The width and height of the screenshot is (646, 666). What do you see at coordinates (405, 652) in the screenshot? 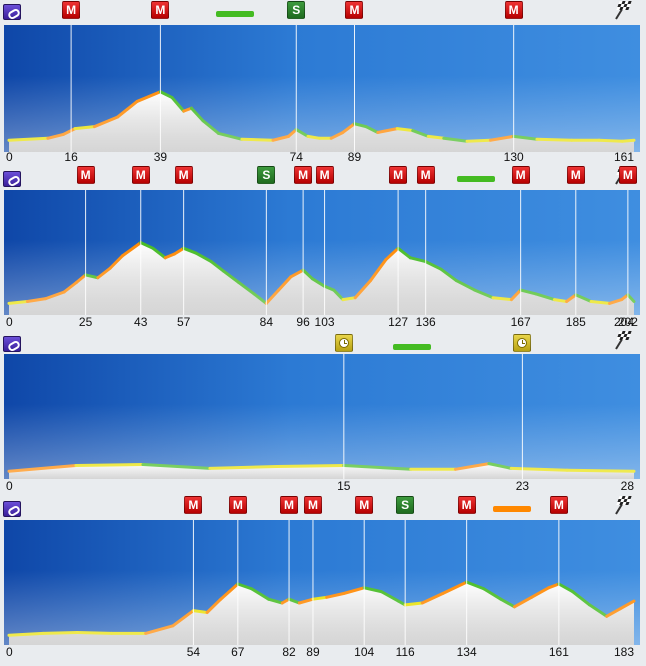
I see `x-tick-label: 116` at bounding box center [405, 652].